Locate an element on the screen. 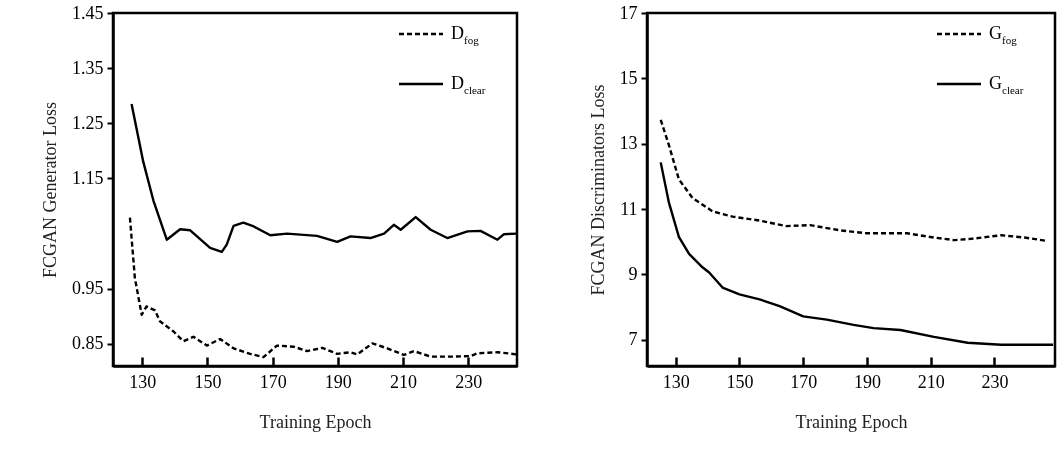 The height and width of the screenshot is (458, 1063). legend-label: G$_{clear}$ is located at coordinates (1006, 84).